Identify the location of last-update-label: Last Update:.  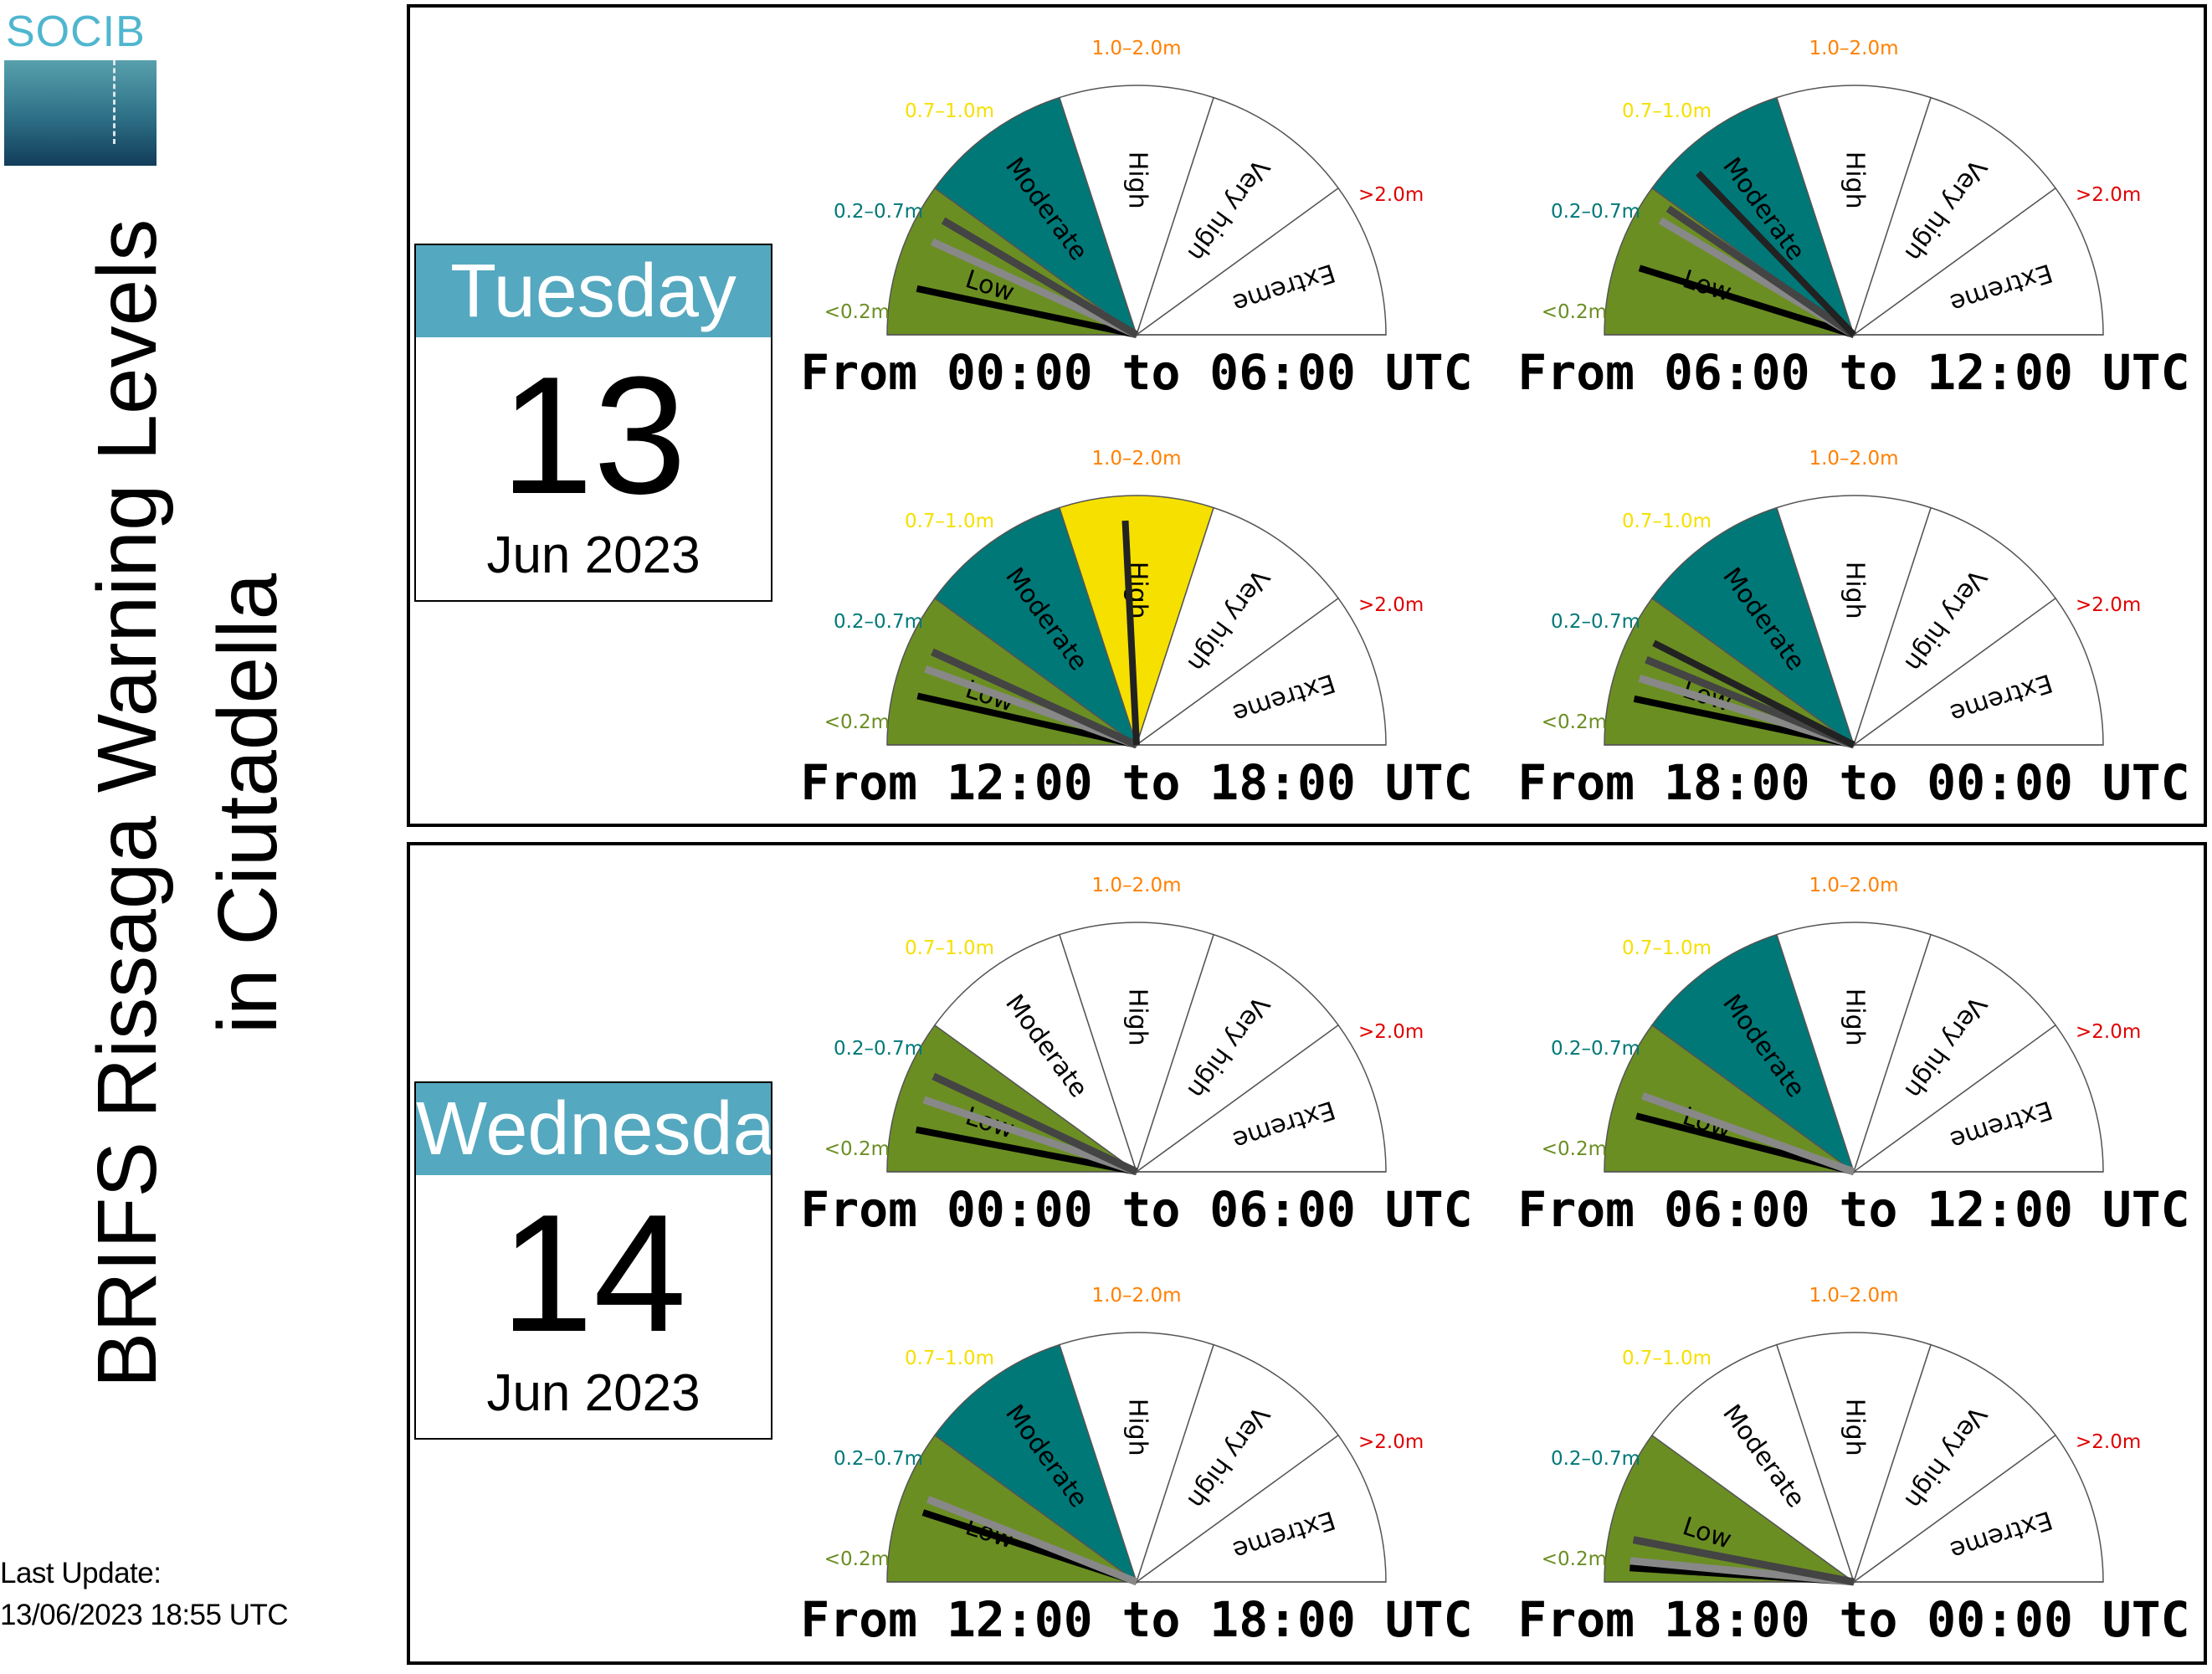
(81, 1573).